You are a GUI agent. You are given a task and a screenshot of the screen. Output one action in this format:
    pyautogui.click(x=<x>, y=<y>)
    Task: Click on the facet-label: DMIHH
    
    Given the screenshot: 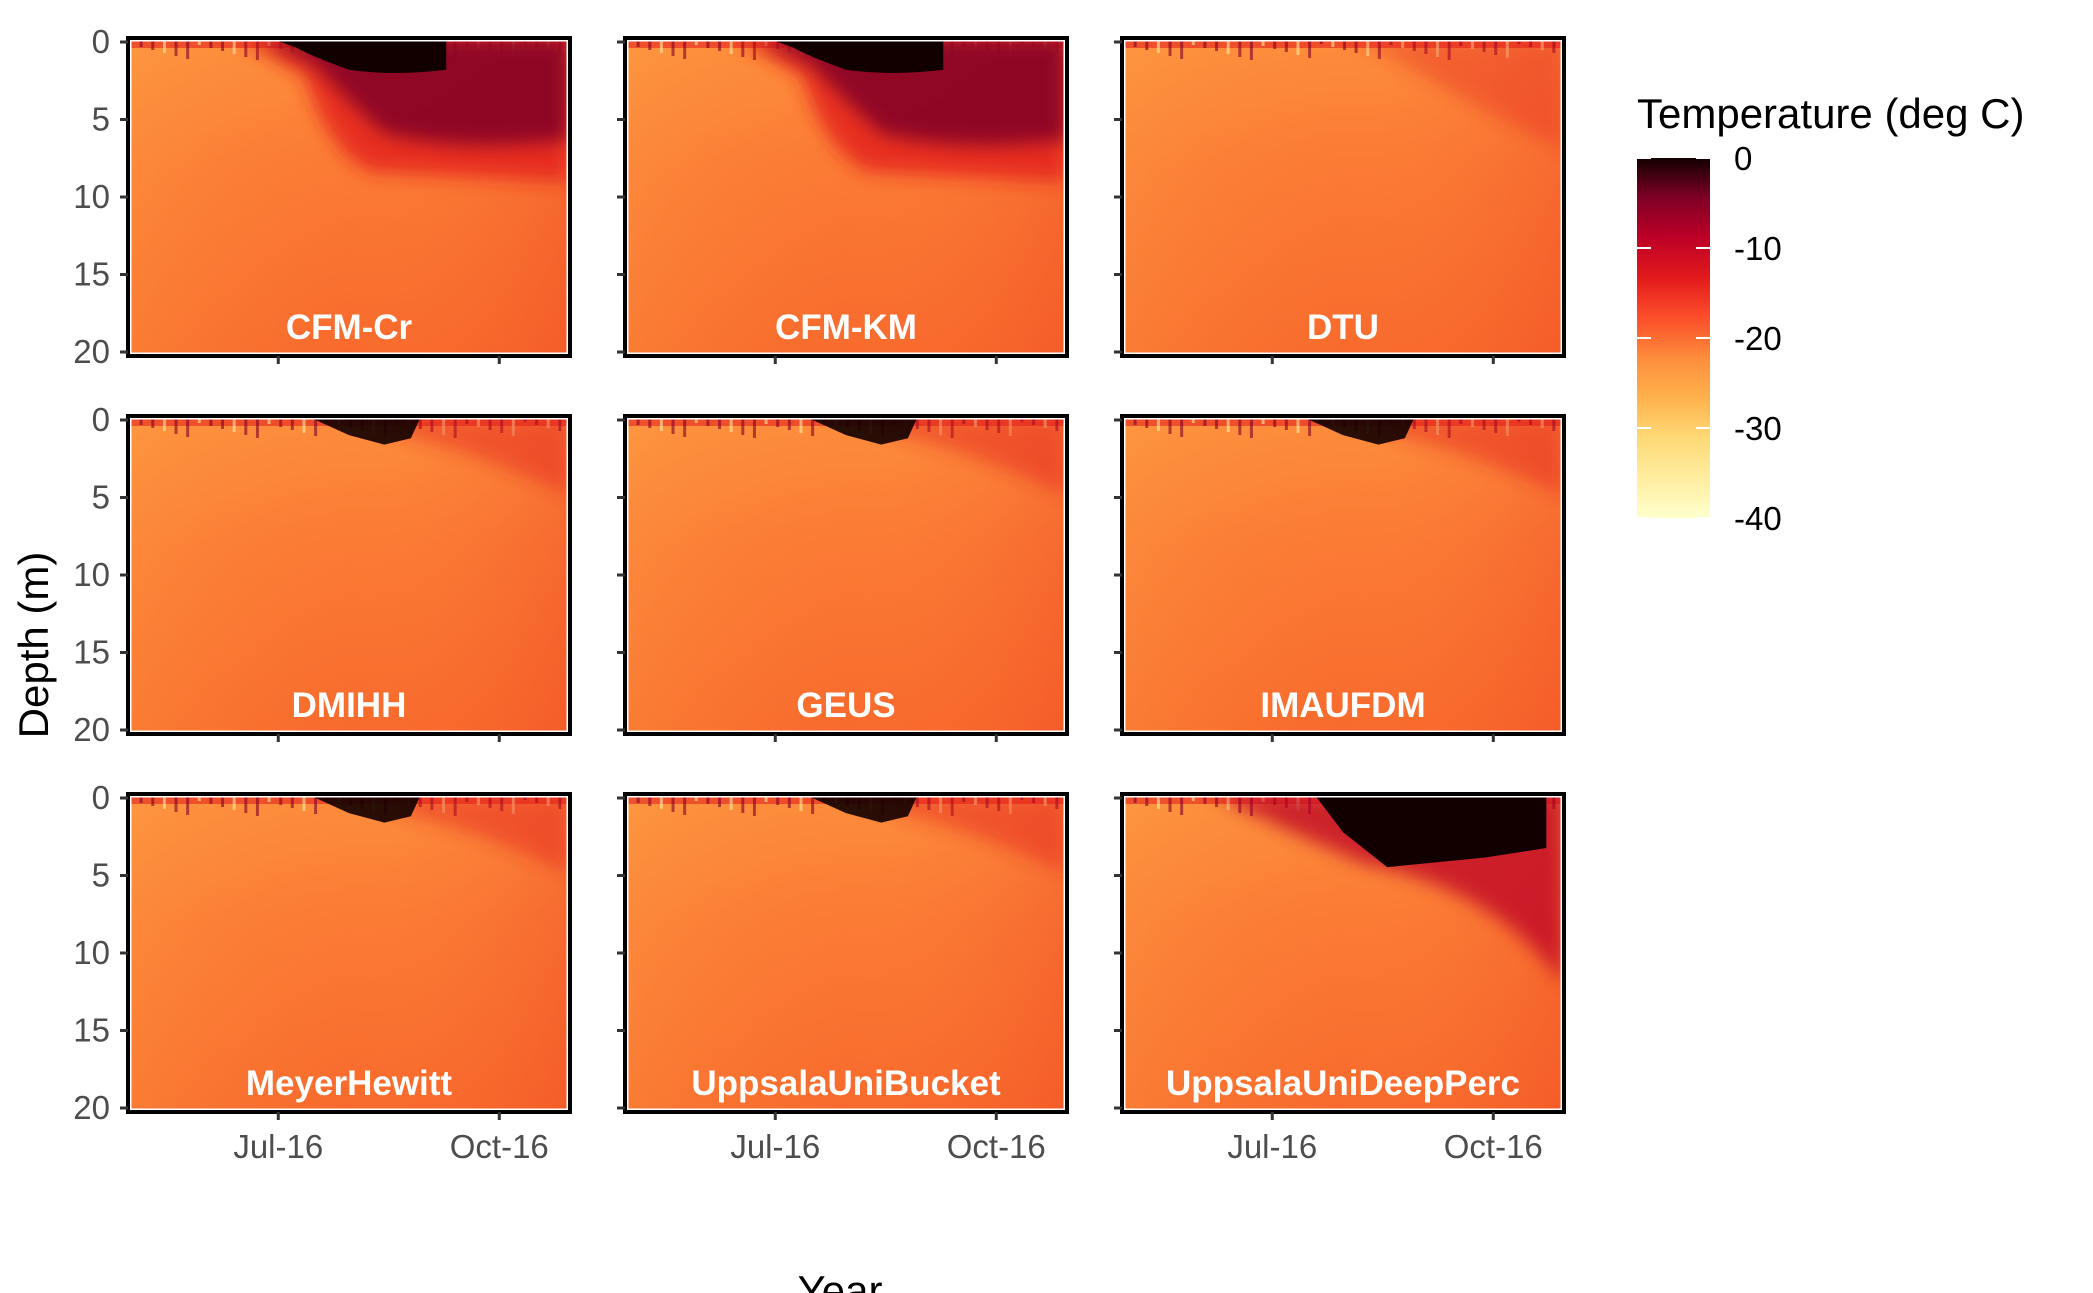 What is the action you would take?
    pyautogui.click(x=349, y=705)
    